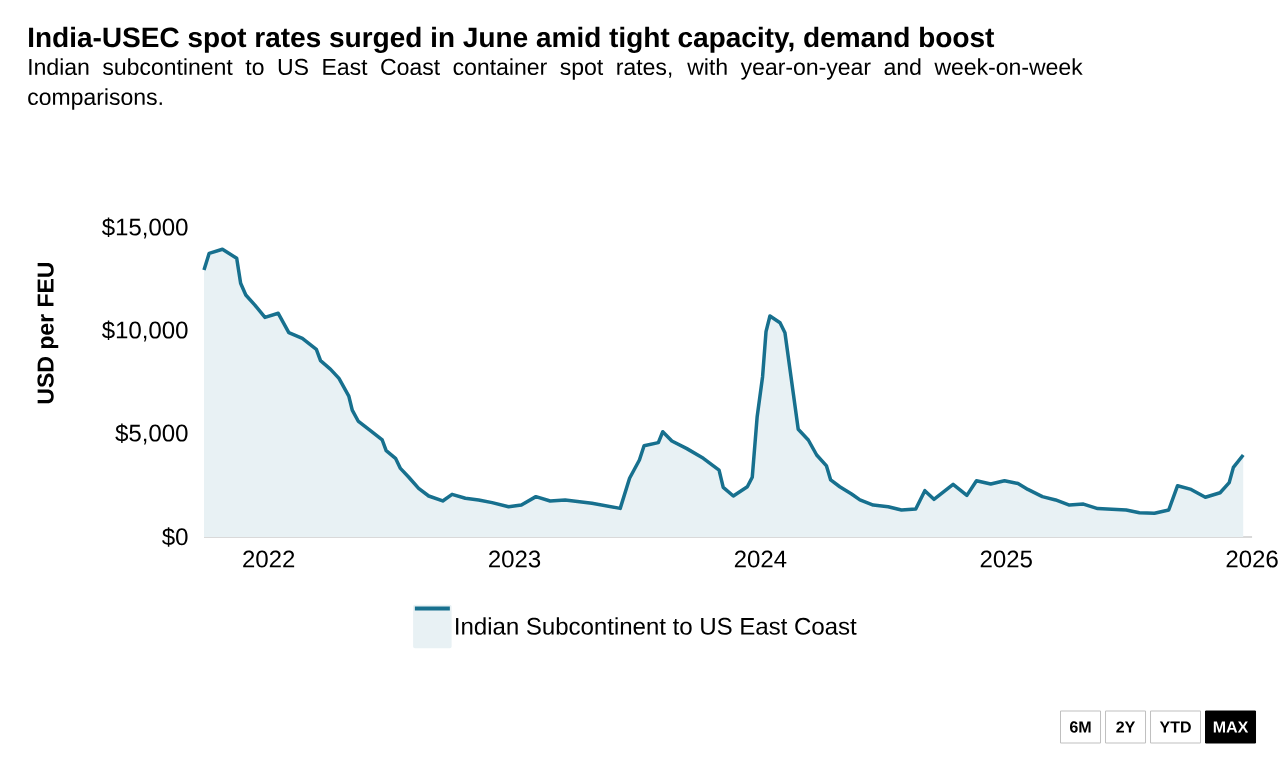 The image size is (1284, 762). What do you see at coordinates (1080, 727) in the screenshot?
I see `text: 6M` at bounding box center [1080, 727].